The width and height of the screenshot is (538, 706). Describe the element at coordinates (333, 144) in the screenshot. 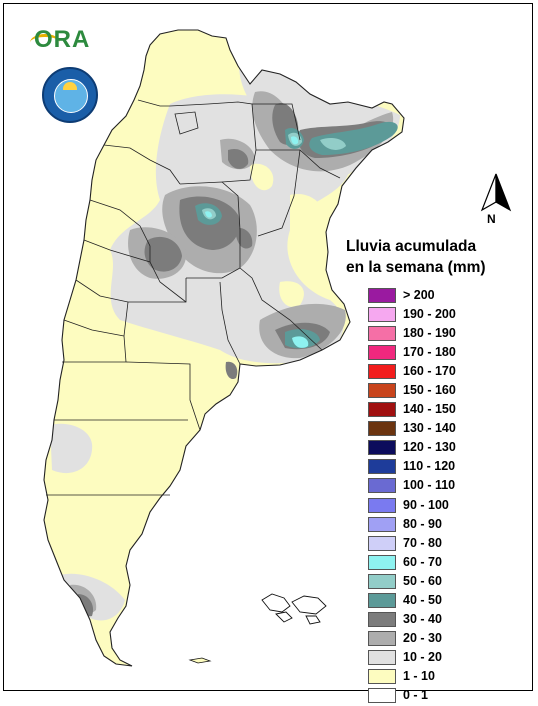

I see `zone-50-60-northeast` at that location.